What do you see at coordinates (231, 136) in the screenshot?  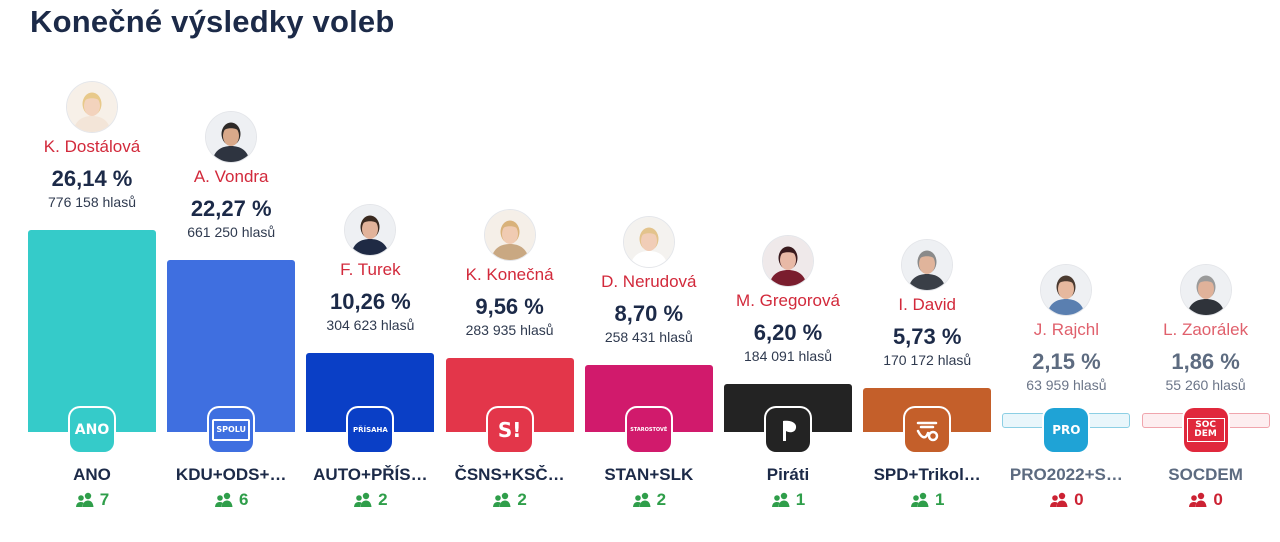 I see `candidate-photo-vondra` at bounding box center [231, 136].